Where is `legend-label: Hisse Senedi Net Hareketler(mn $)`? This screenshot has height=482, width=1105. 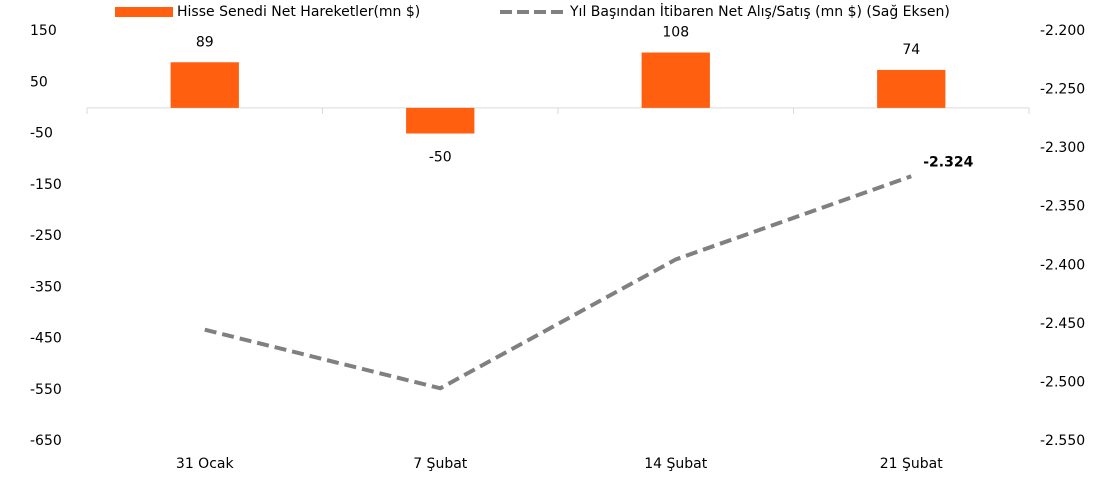
legend-label: Hisse Senedi Net Hareketler(mn $) is located at coordinates (298, 12).